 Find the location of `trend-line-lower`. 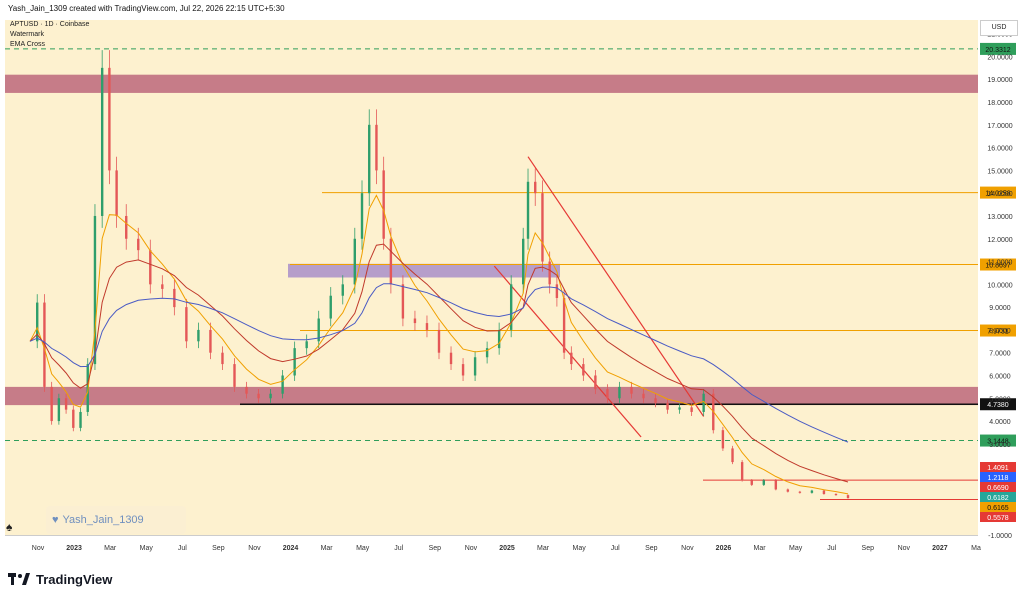

trend-line-lower is located at coordinates (567, 351).